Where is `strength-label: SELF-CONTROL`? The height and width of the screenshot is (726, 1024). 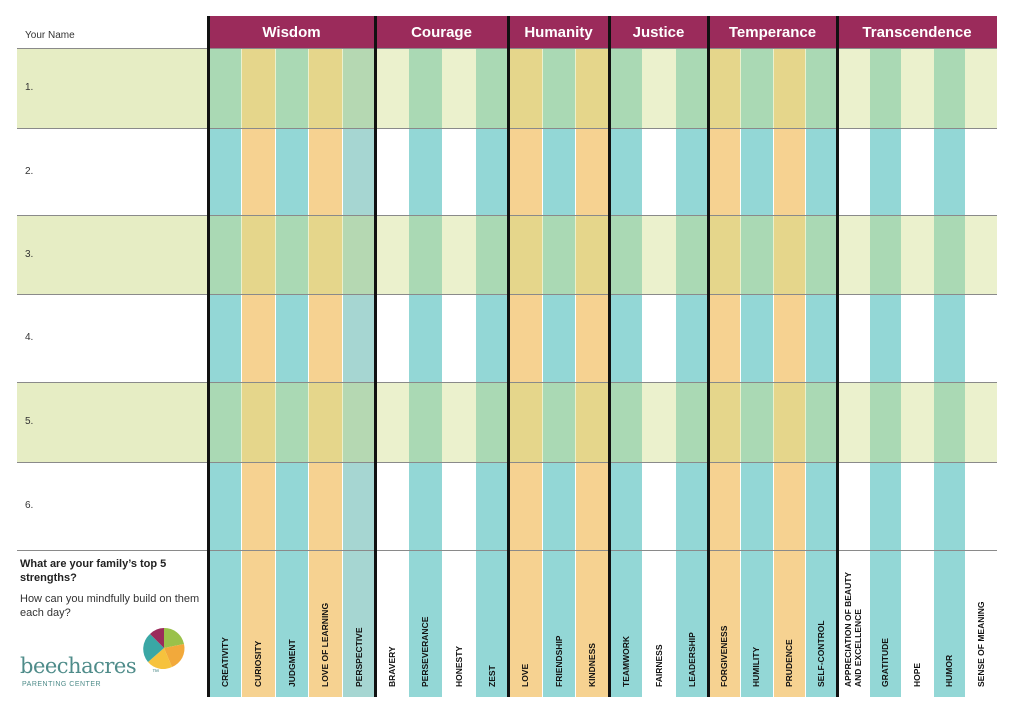 strength-label: SELF-CONTROL is located at coordinates (820, 653).